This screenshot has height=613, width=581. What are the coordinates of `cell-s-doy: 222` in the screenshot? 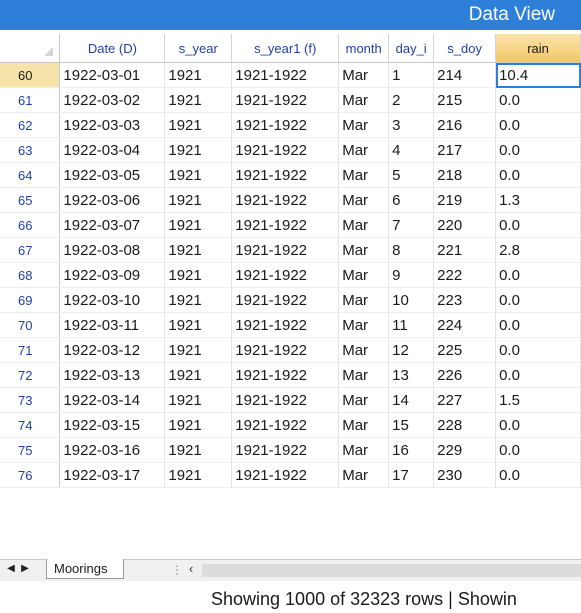 It's located at (465, 275).